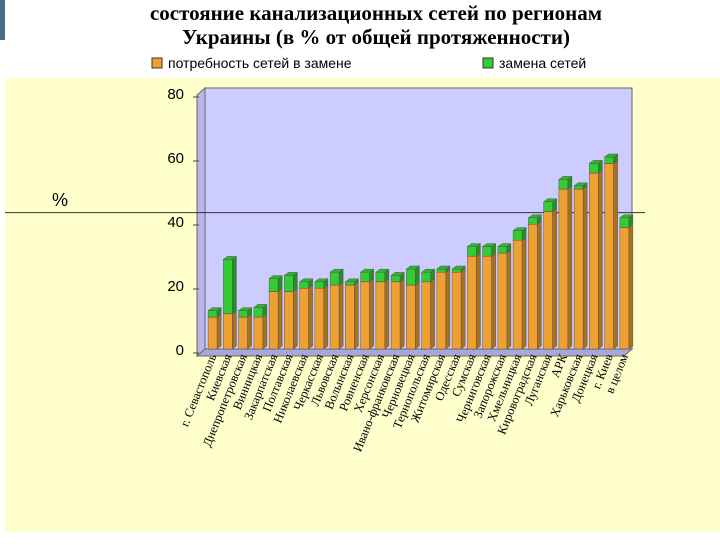  Describe the element at coordinates (390, 63) in the screenshot. I see `legend` at that location.